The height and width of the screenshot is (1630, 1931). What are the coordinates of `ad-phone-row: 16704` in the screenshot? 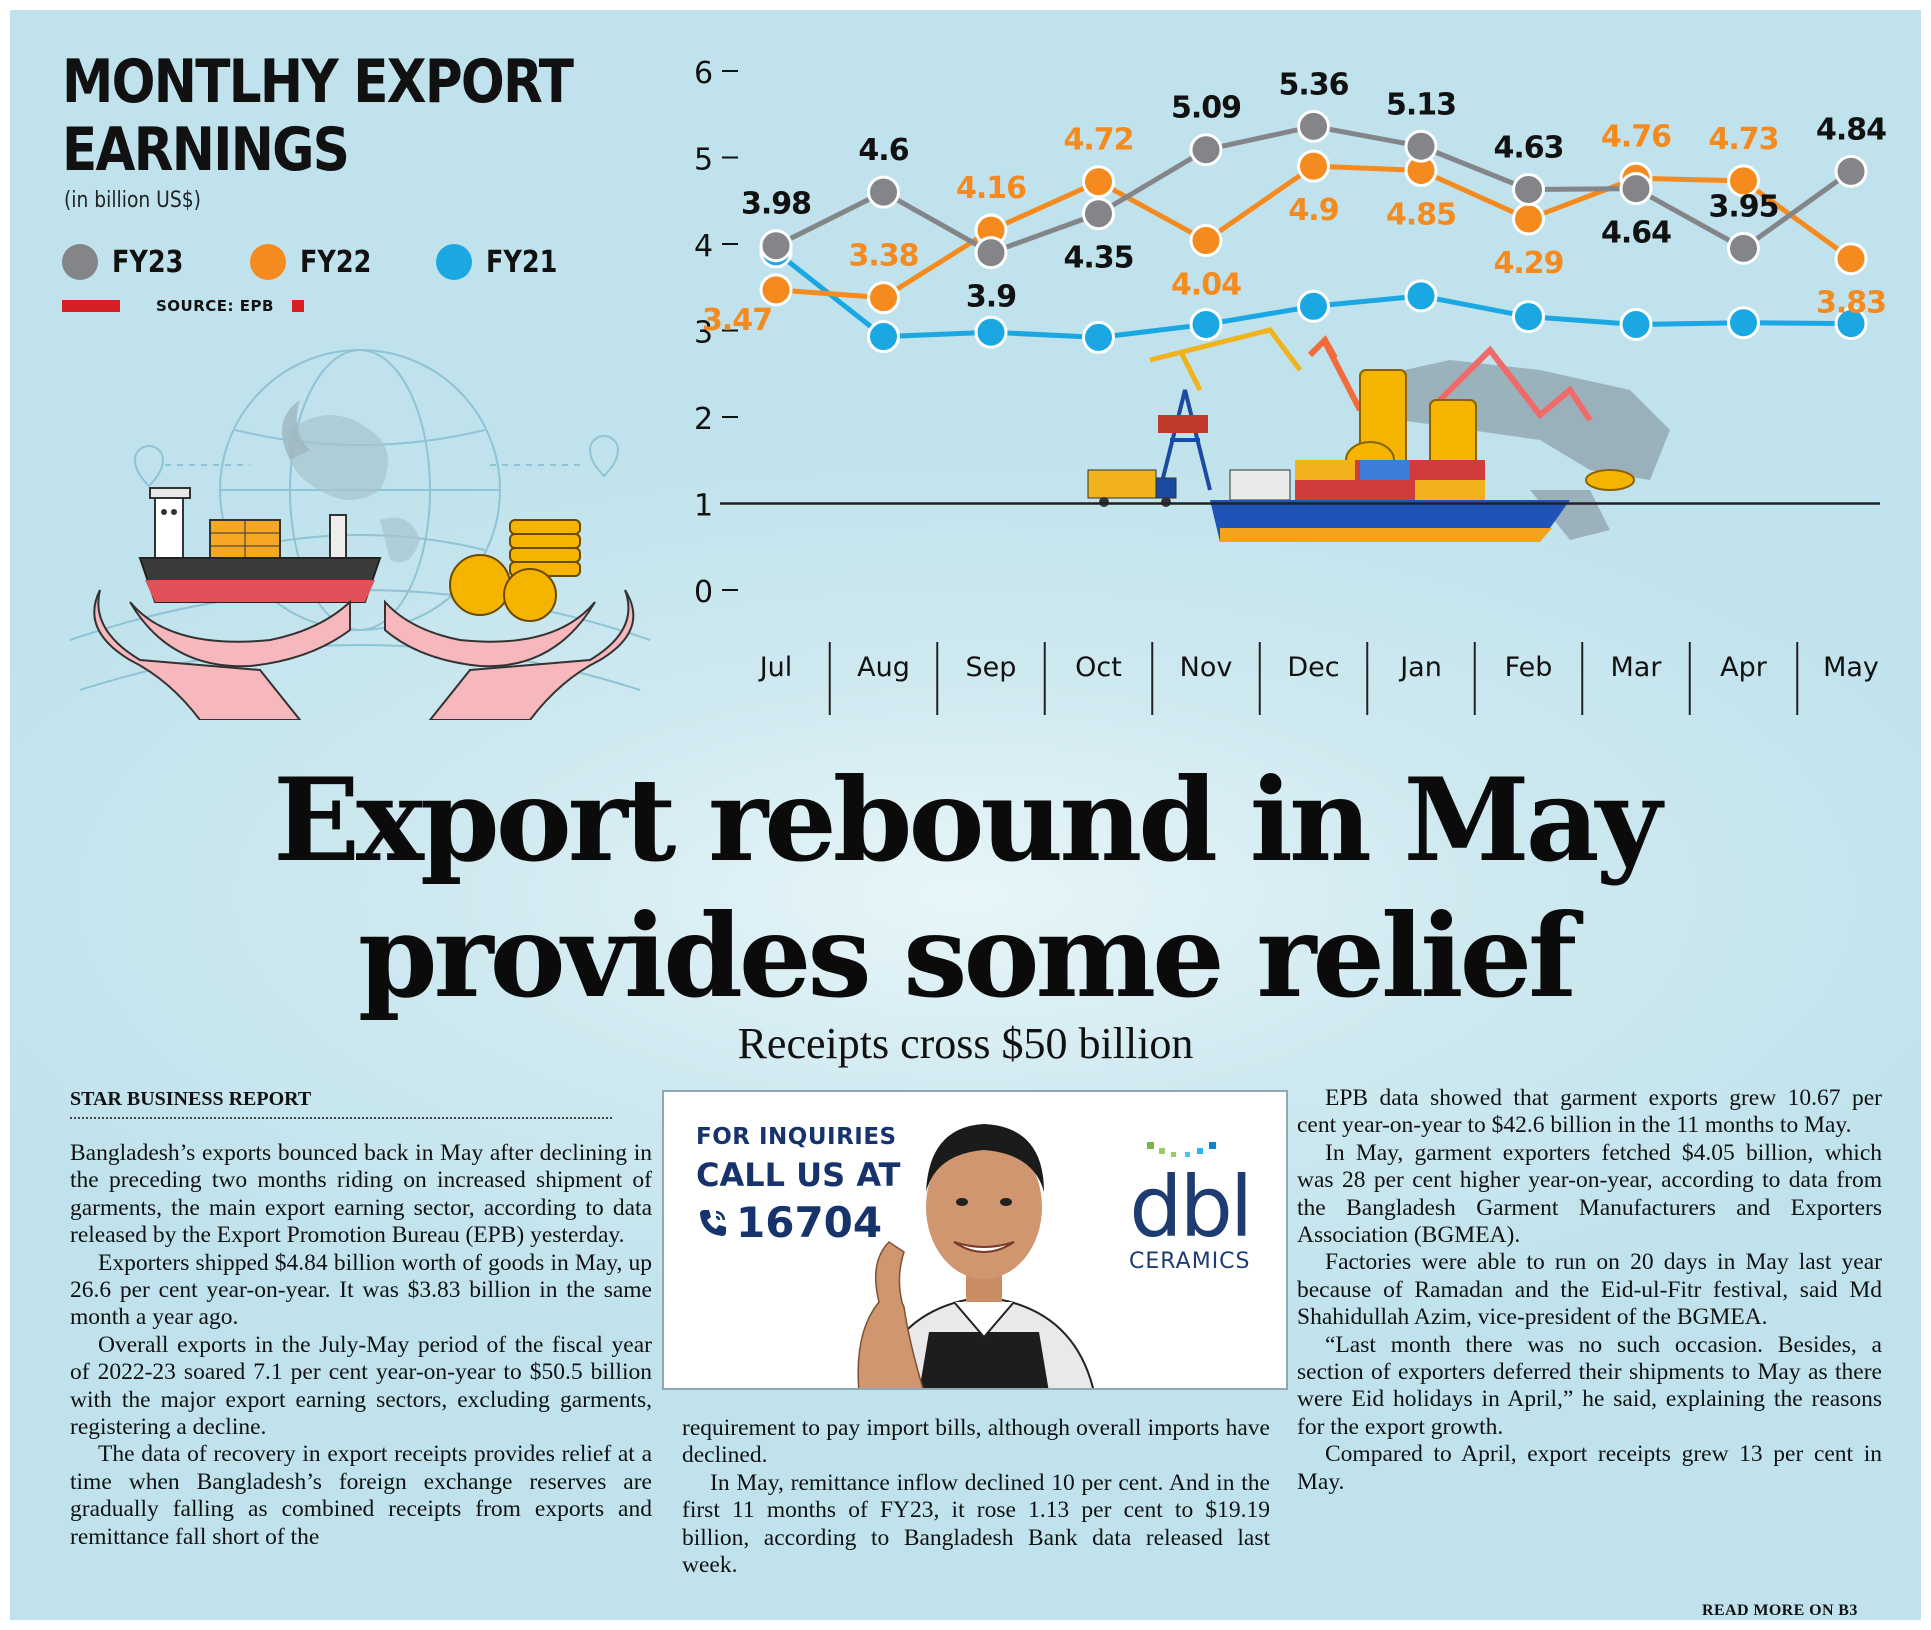 It's located at (798, 1222).